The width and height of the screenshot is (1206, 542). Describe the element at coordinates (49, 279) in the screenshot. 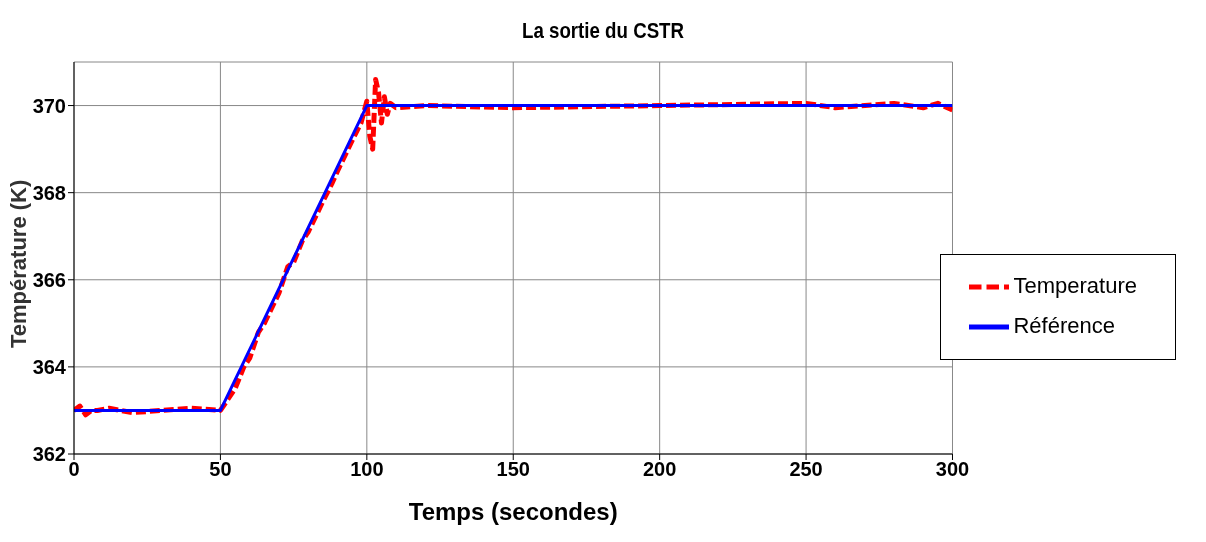

I see `y-tick-label: 366` at that location.